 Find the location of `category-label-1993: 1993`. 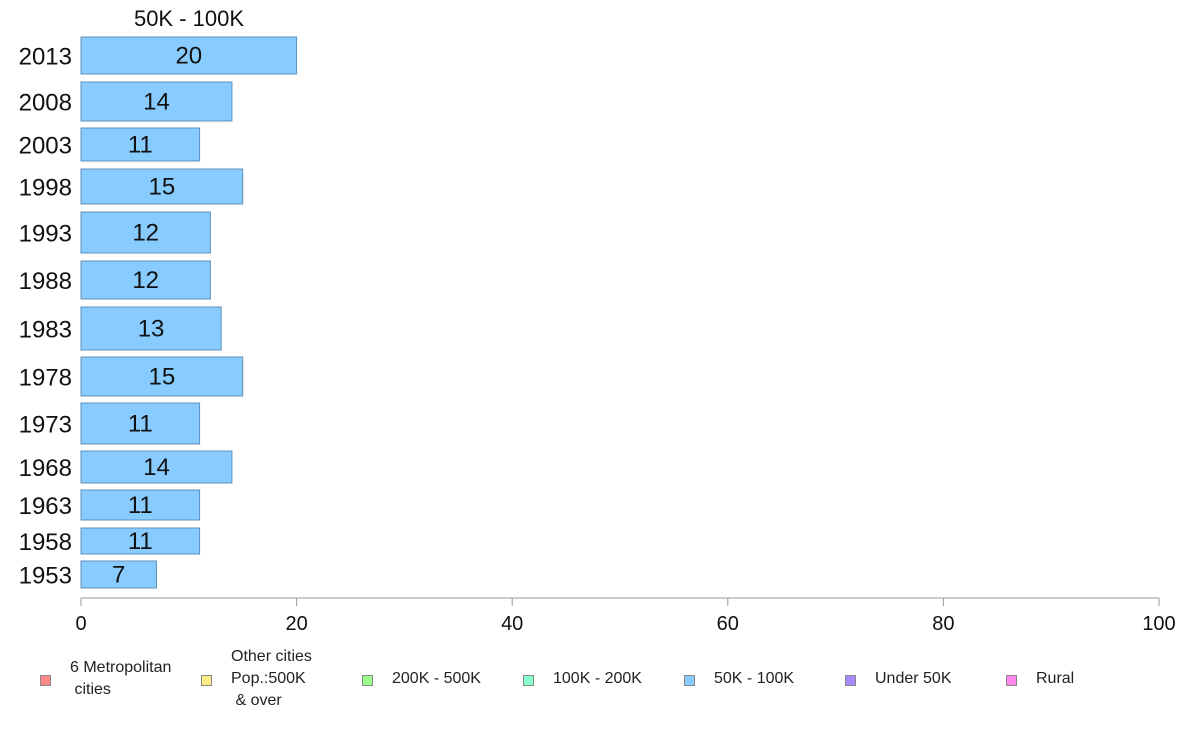

category-label-1993: 1993 is located at coordinates (45, 234).